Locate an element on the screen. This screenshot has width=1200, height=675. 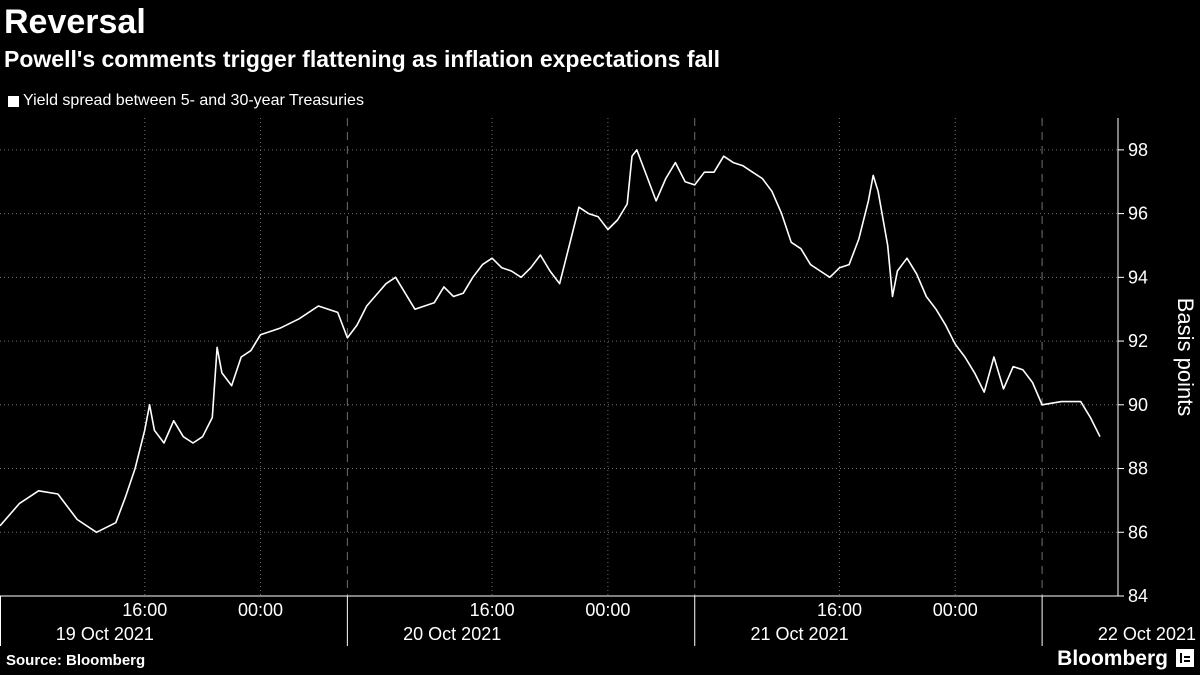
y-axis-title: Basis points is located at coordinates (1185, 357).